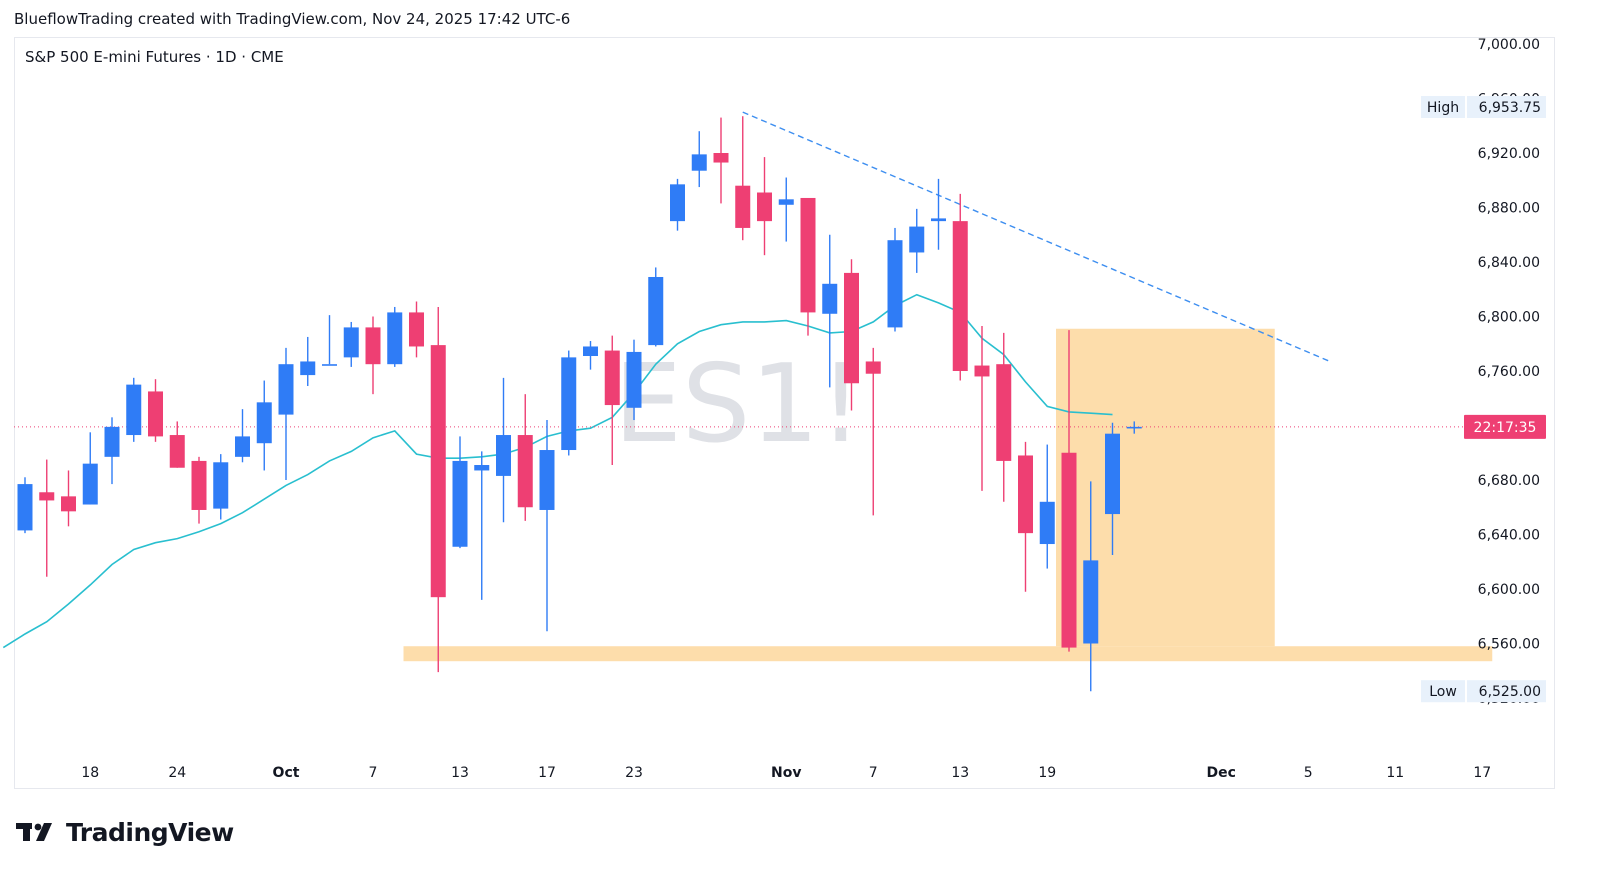  I want to click on price-tick-label: 6,680.00, so click(1509, 481).